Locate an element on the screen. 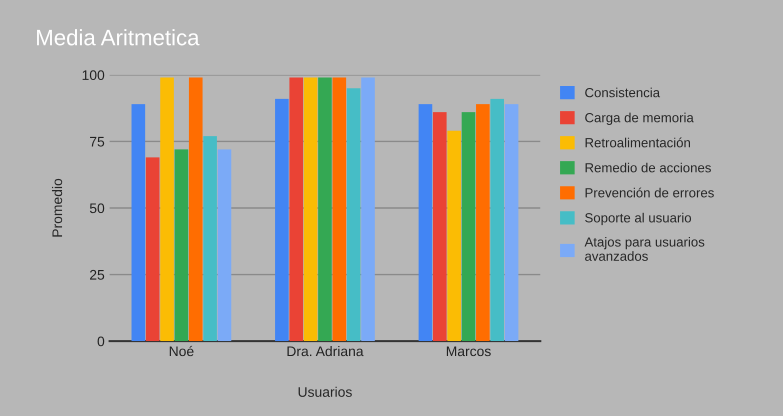 This screenshot has width=783, height=416. y-tick-label: 50 is located at coordinates (97, 208).